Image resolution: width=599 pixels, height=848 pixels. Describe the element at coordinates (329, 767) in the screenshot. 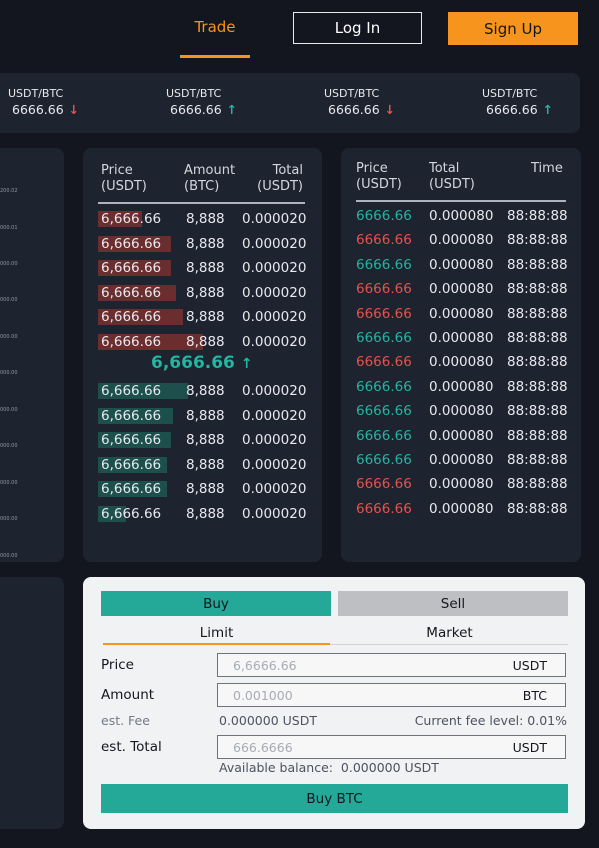

I see `available-balance: Available balance: 0.000000 USDT` at that location.